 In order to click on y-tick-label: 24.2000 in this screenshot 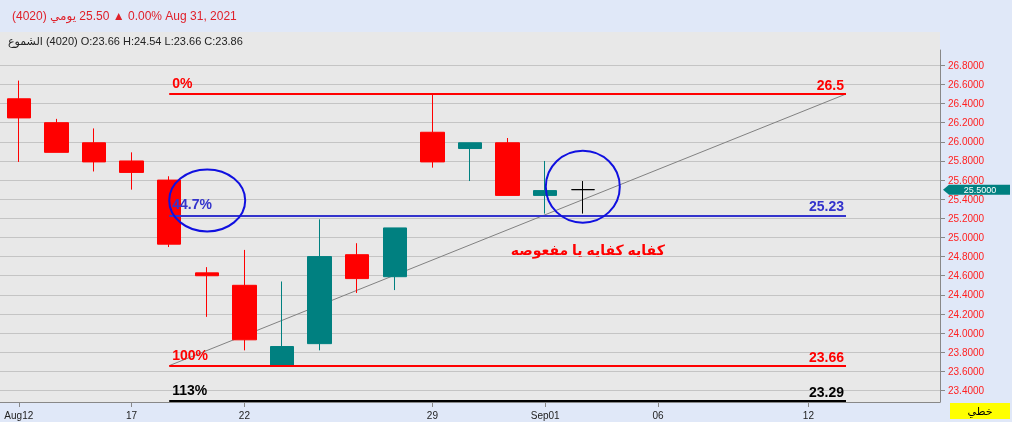, I will do `click(966, 314)`.